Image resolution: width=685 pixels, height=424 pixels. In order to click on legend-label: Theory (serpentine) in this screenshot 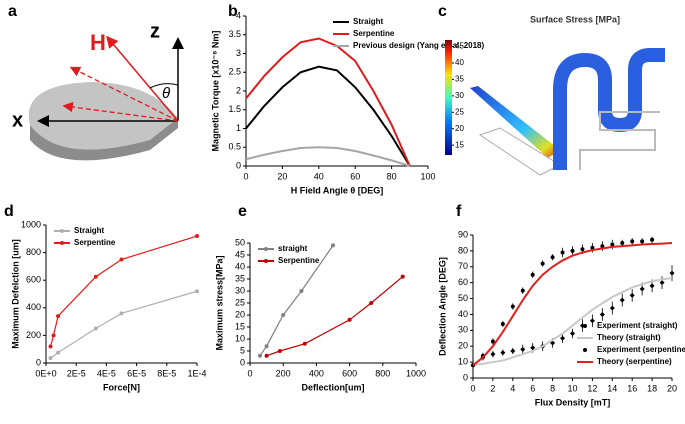, I will do `click(634, 361)`.